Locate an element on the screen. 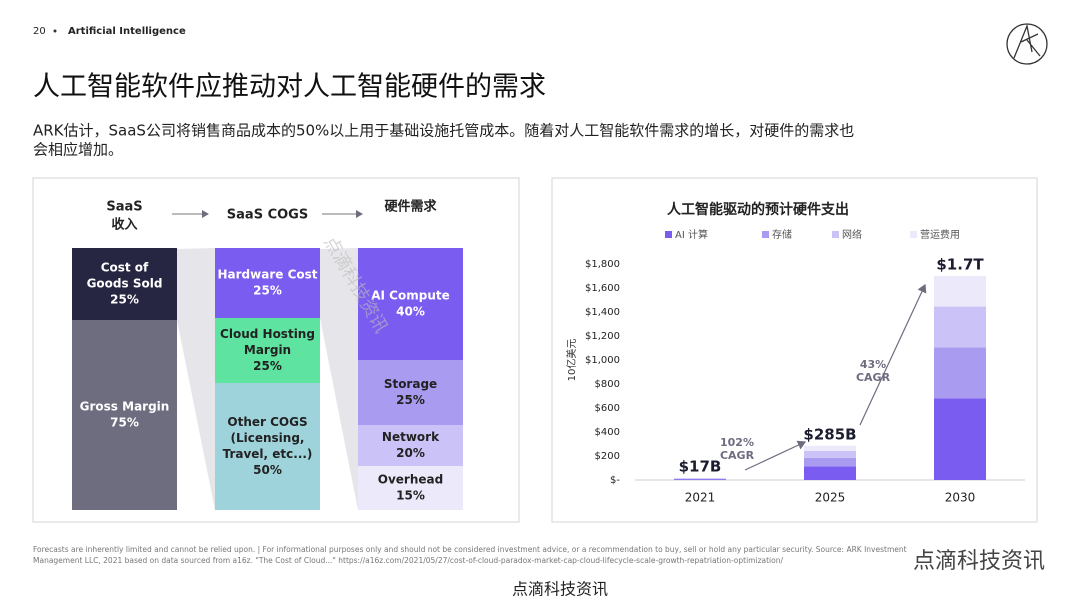 Image resolution: width=1080 pixels, height=608 pixels. total-label: $285B is located at coordinates (829, 434).